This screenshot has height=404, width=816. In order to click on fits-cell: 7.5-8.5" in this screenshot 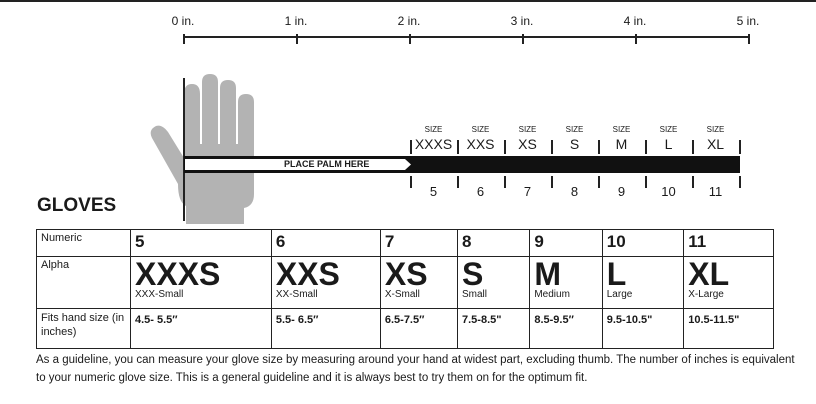, I will do `click(493, 328)`.